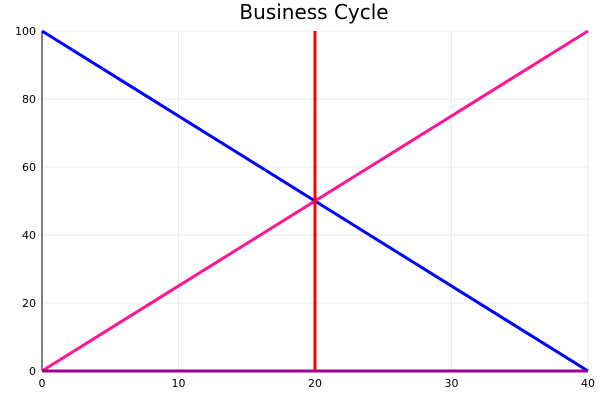  Describe the element at coordinates (315, 383) in the screenshot. I see `x-tick-label: 20` at that location.